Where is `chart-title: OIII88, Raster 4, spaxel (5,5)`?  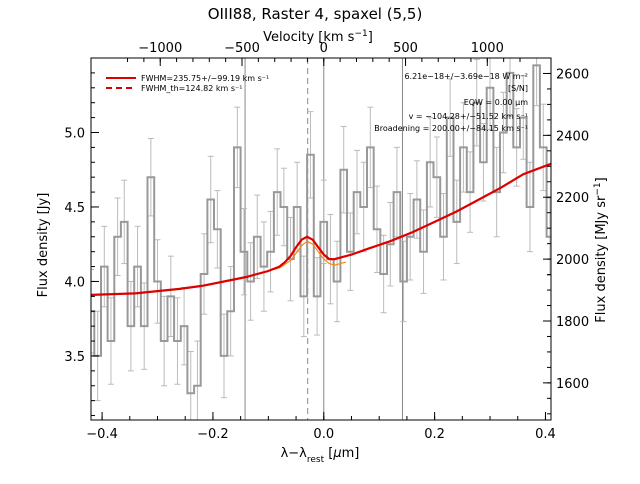
chart-title: OIII88, Raster 4, spaxel (5,5) is located at coordinates (315, 14).